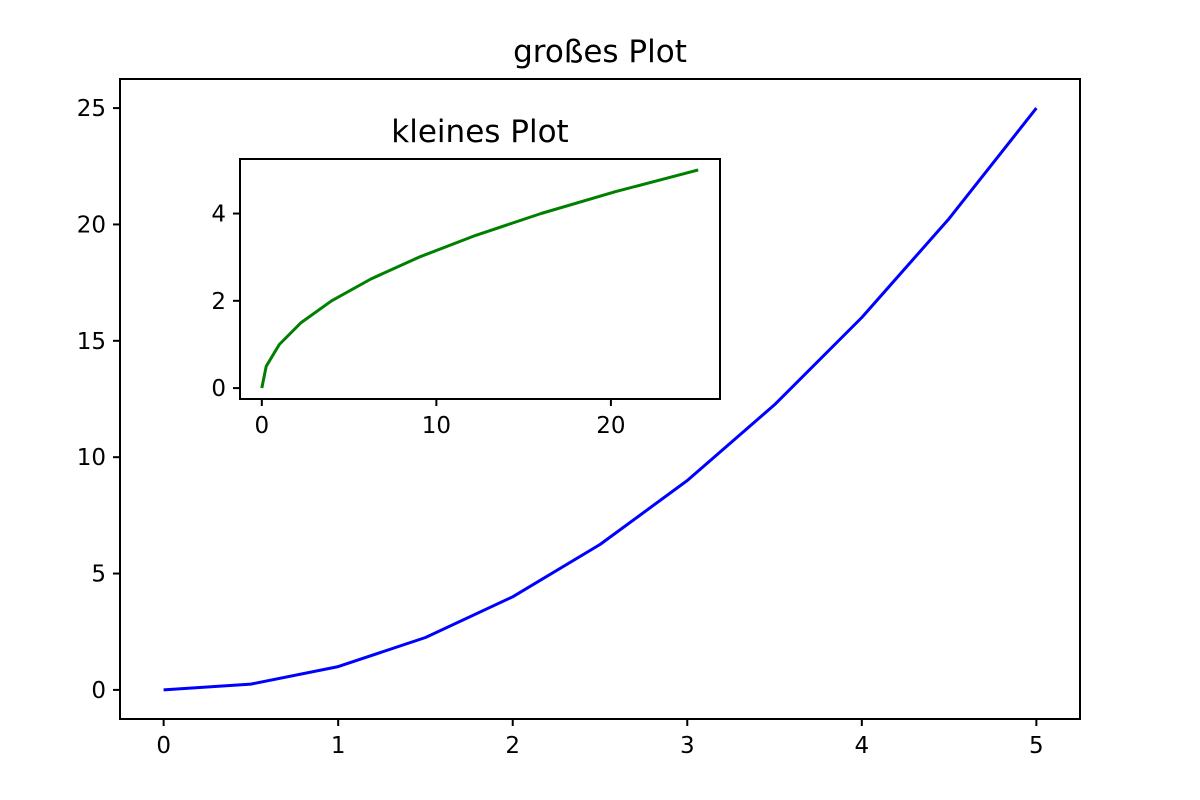 This screenshot has height=800, width=1200. I want to click on inset-chart-background, so click(480, 279).